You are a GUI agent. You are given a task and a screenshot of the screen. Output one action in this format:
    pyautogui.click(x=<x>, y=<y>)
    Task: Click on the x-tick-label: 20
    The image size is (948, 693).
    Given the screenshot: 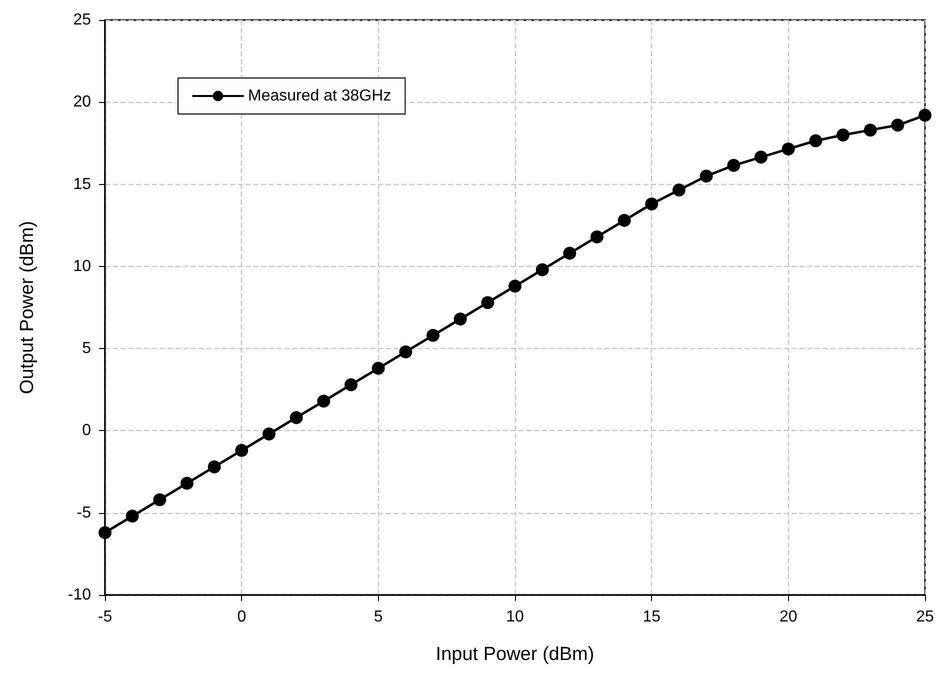 What is the action you would take?
    pyautogui.click(x=788, y=617)
    